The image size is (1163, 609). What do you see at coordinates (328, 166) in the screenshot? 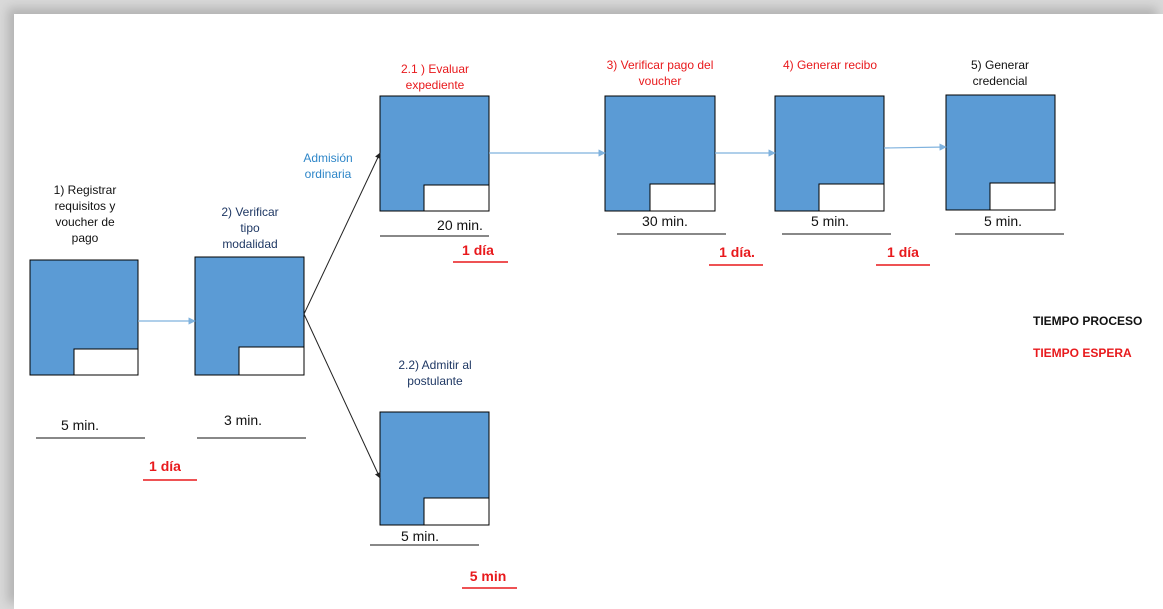
I see `branch-label-admision-ordinaria: Admisión ordinaria` at bounding box center [328, 166].